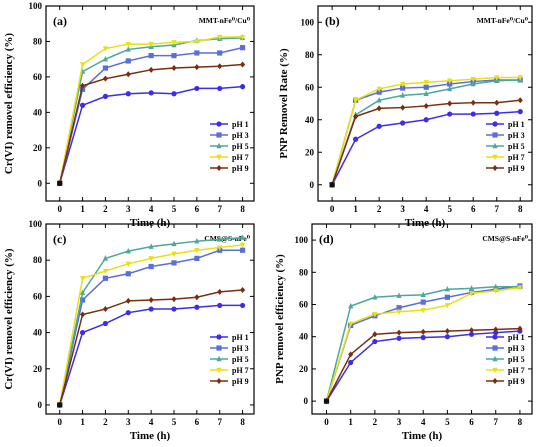  What do you see at coordinates (82, 209) in the screenshot?
I see `x-tick-label: 1` at bounding box center [82, 209].